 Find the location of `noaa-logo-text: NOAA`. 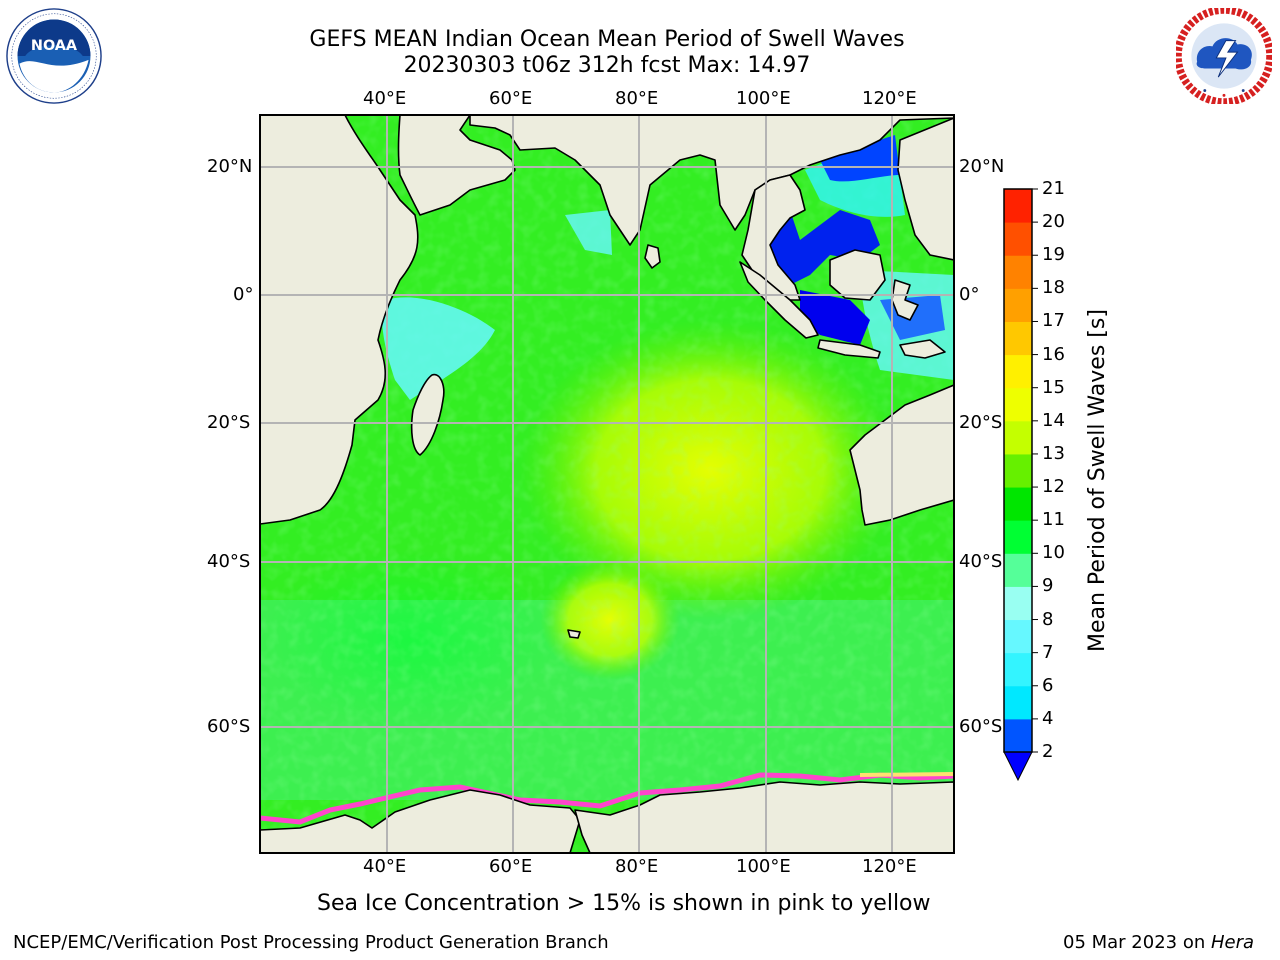

noaa-logo-text: NOAA is located at coordinates (54, 46).